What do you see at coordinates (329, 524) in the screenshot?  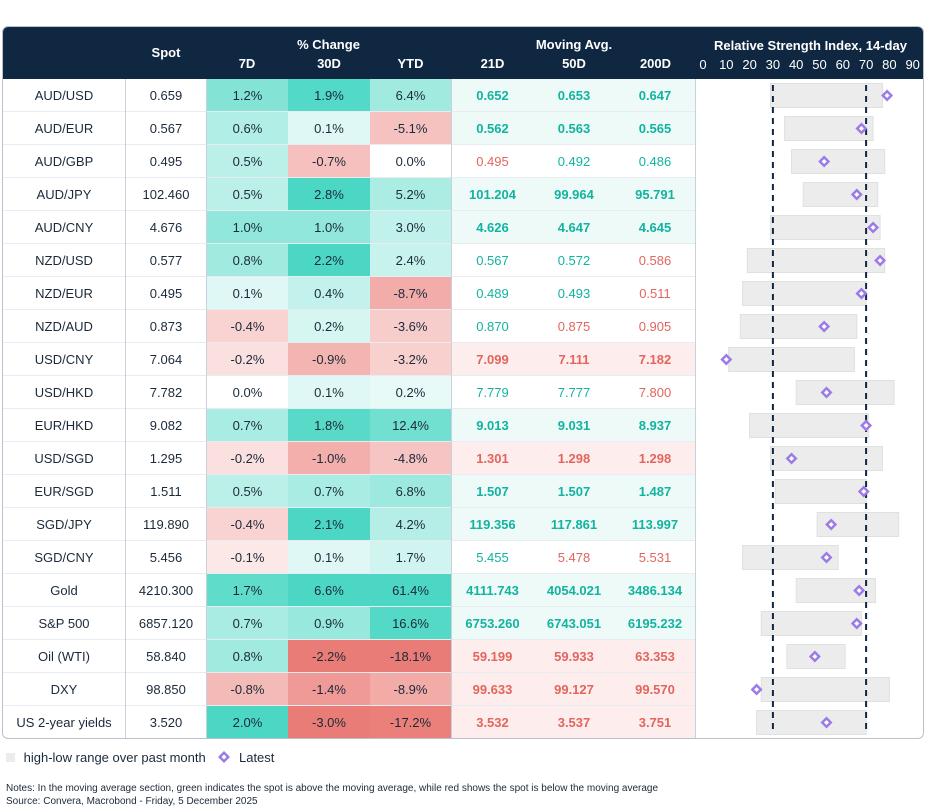 I see `cell-d30: 2.1%` at bounding box center [329, 524].